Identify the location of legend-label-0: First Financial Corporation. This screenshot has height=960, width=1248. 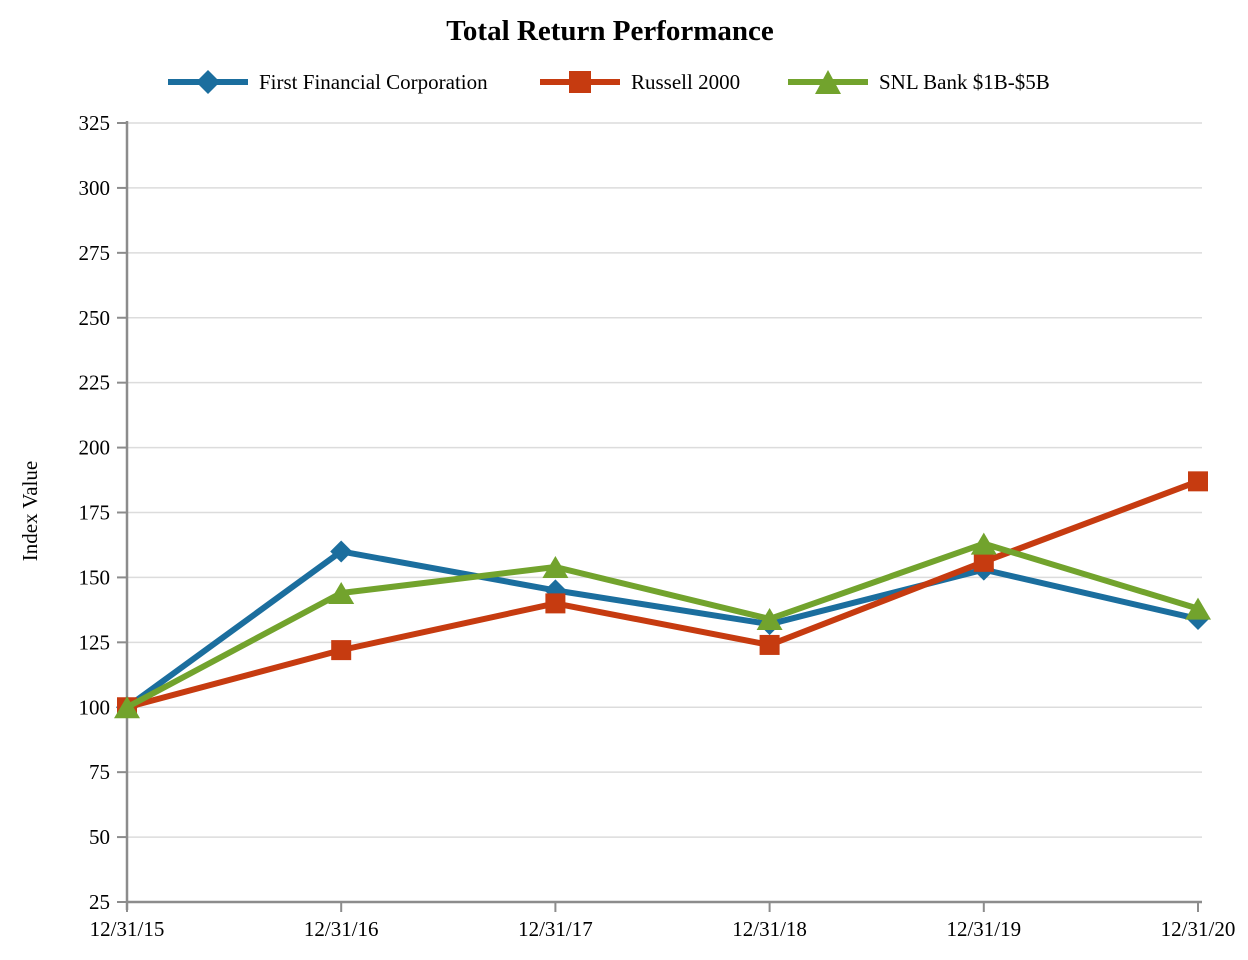
(373, 81).